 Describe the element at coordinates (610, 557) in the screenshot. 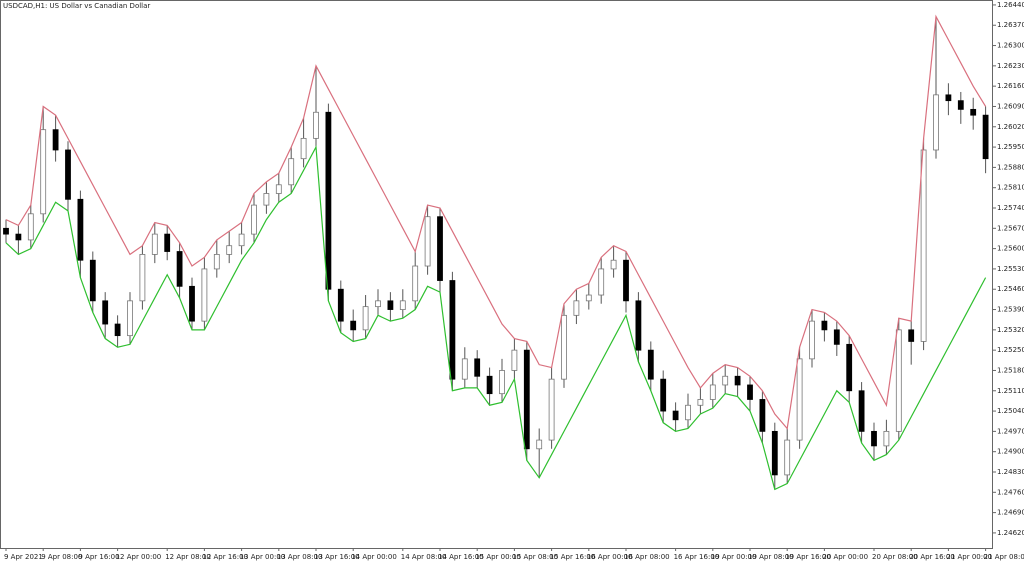

I see `x-tick-label: 16 Apr 00:00` at that location.